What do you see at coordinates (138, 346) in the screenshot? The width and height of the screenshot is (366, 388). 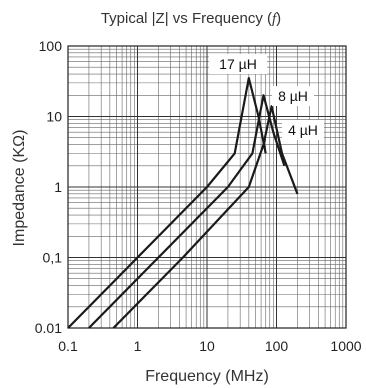 I see `x-tick-label: 1` at bounding box center [138, 346].